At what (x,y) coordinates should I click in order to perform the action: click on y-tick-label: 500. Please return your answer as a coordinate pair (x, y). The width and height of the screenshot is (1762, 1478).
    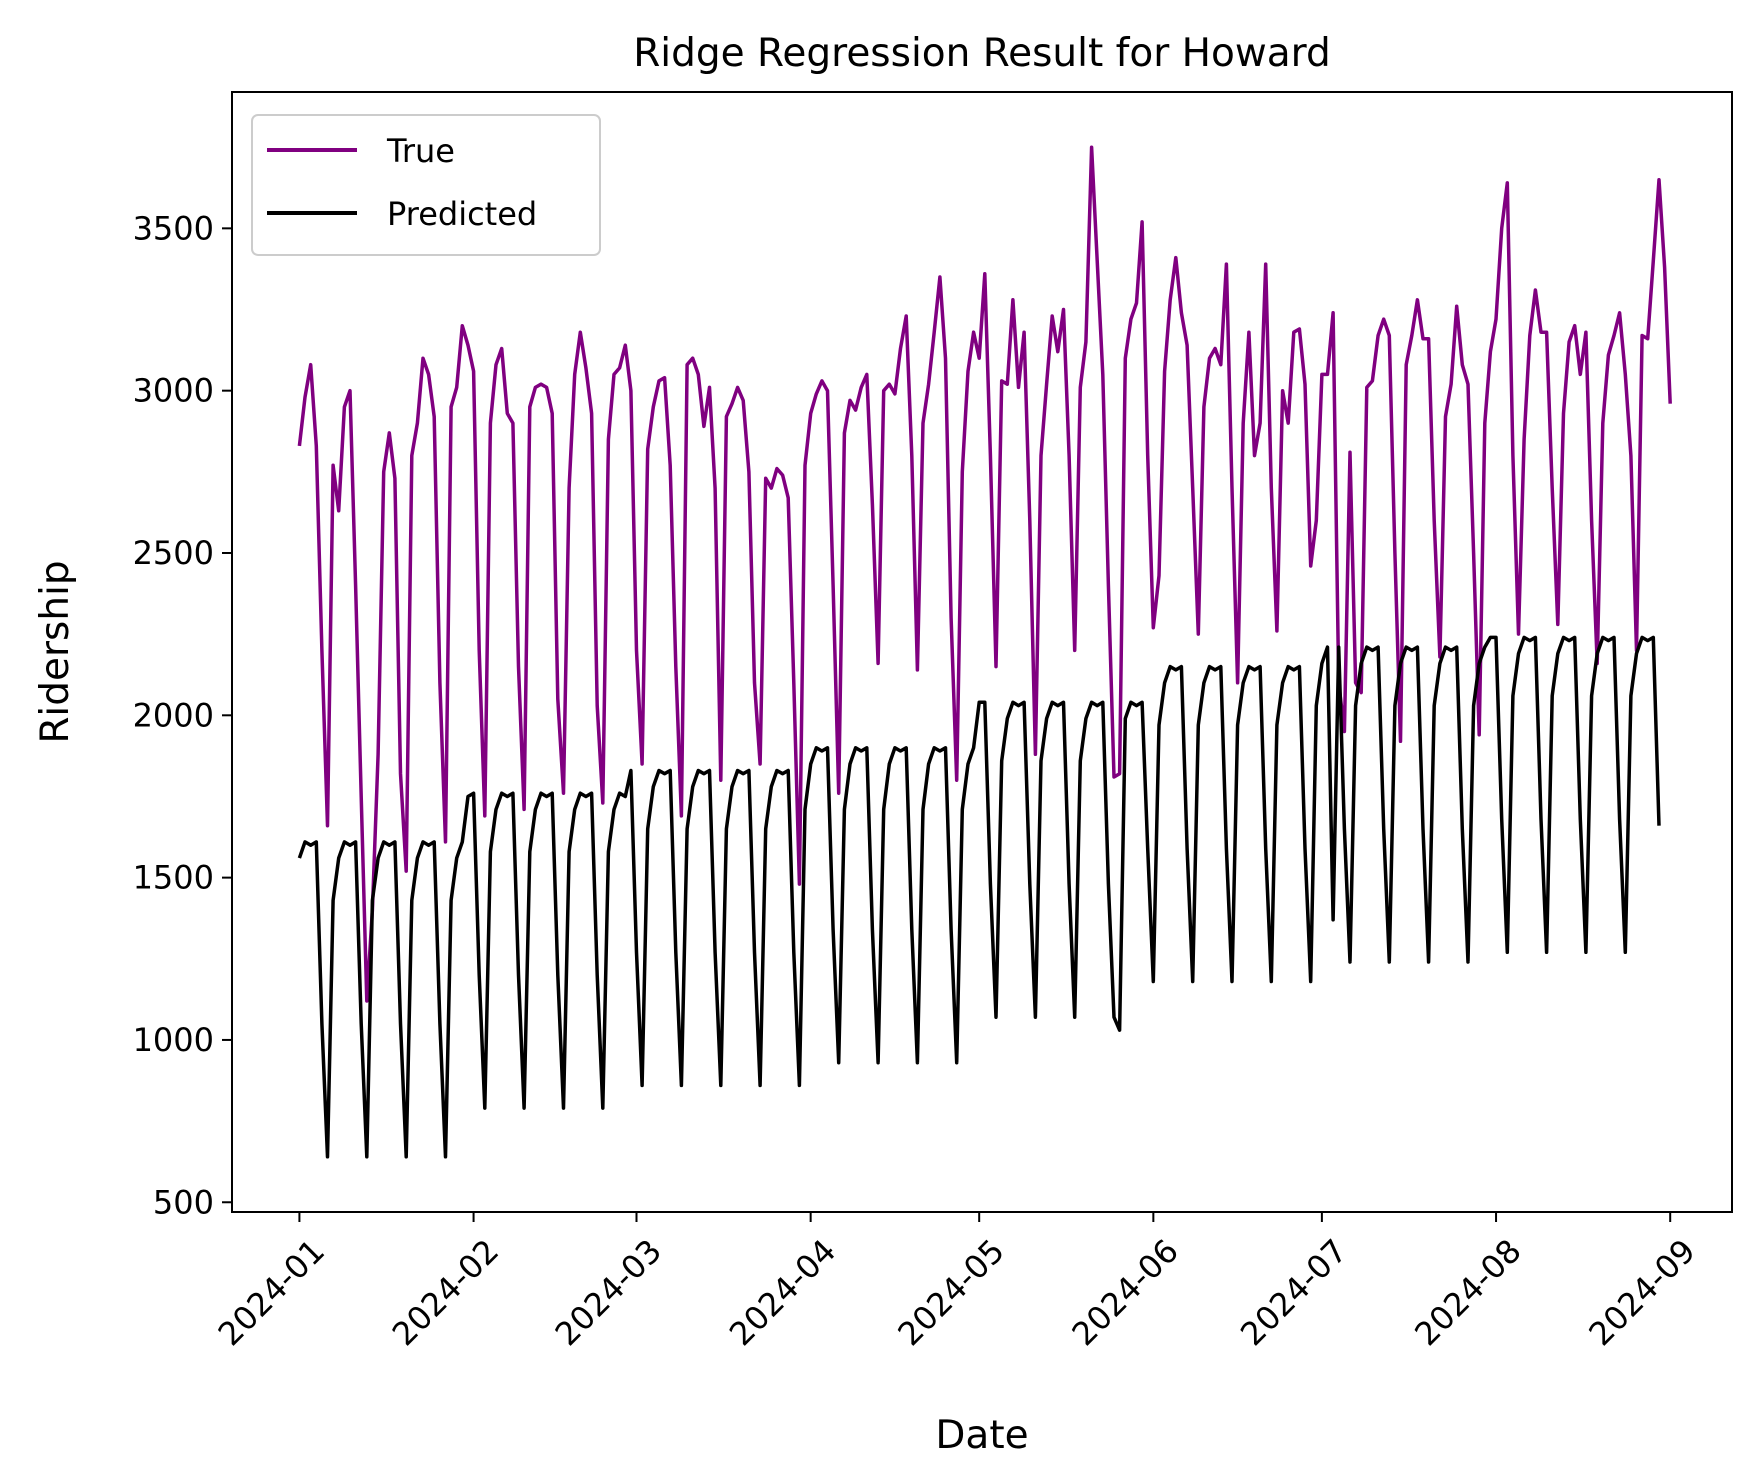
    Looking at the image, I should click on (183, 1202).